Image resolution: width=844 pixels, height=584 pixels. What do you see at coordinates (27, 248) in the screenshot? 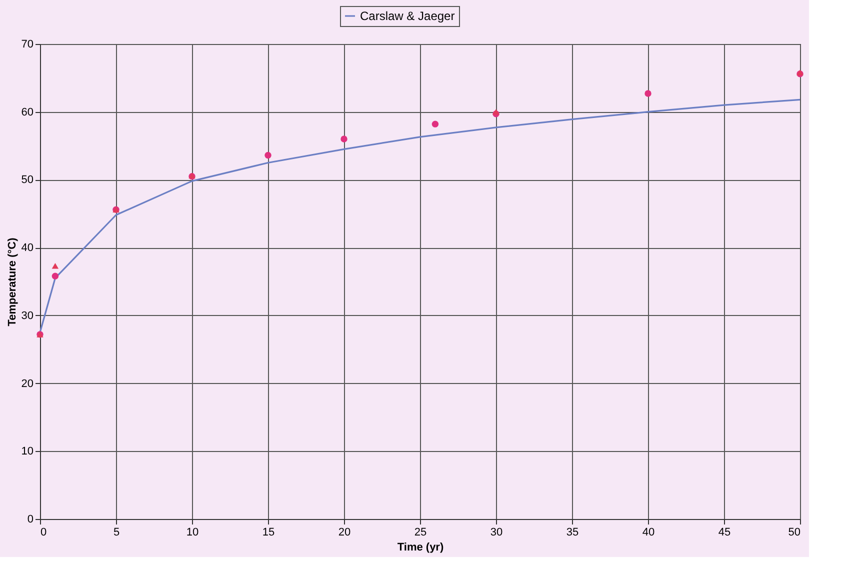
I see `y-tick-label: 40` at bounding box center [27, 248].